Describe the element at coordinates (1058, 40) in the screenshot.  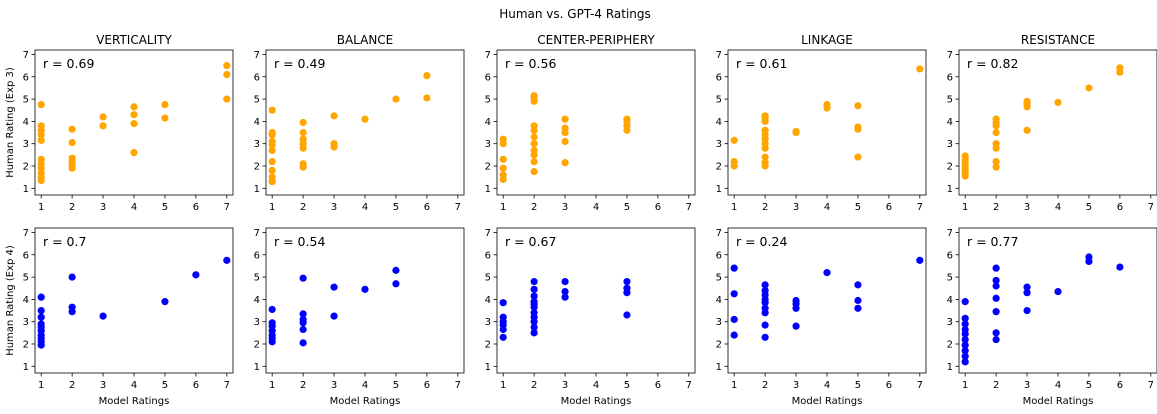
I see `subplot-title: RESISTANCE` at that location.